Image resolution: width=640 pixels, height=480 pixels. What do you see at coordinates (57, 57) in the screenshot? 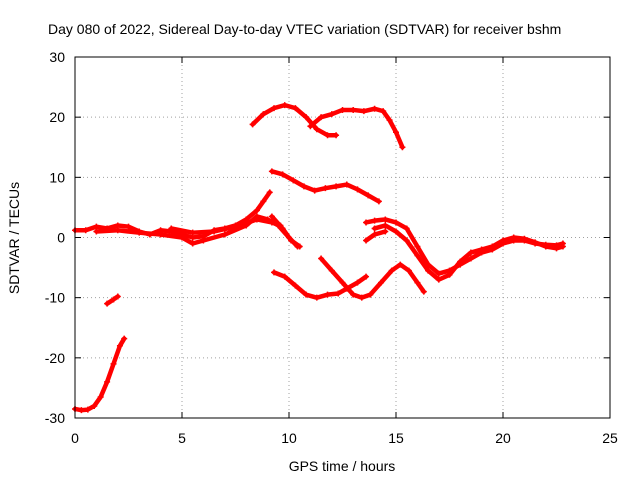
I see `y-tick-label: 30` at bounding box center [57, 57].